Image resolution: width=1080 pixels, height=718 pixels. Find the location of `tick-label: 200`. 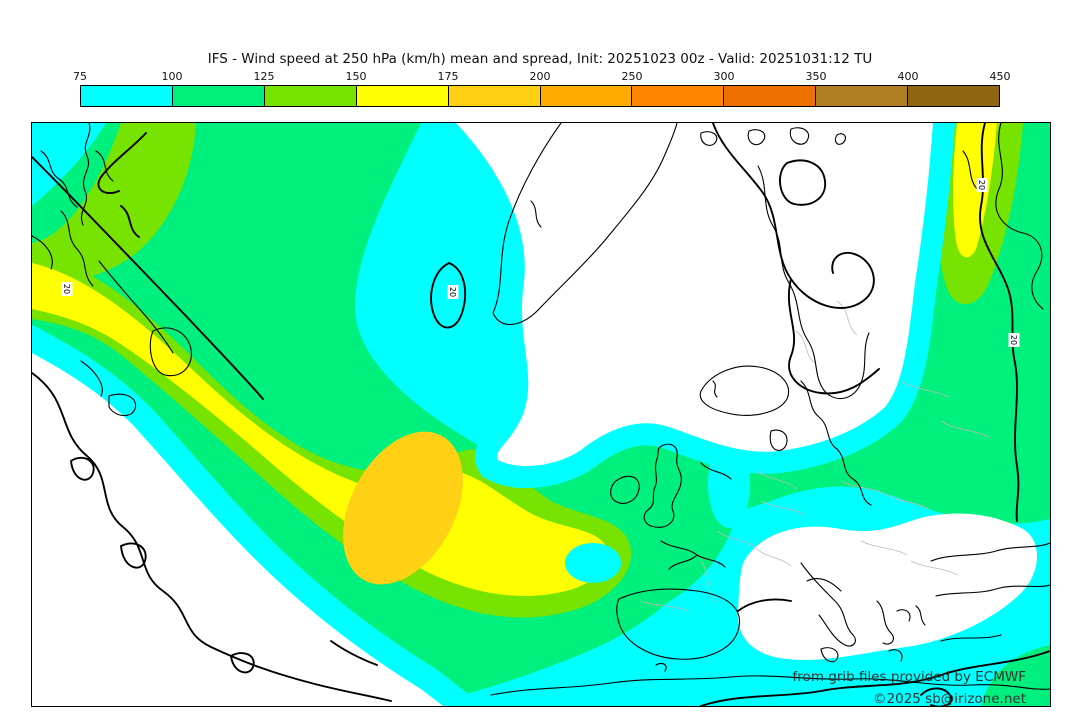

tick-label: 200 is located at coordinates (540, 76).